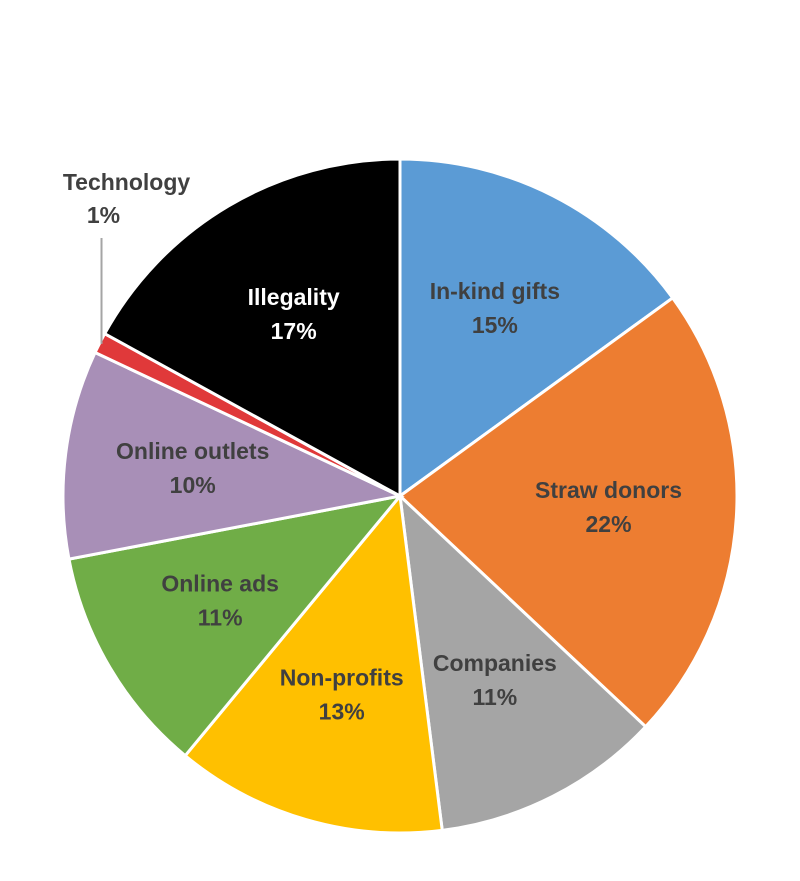 The image size is (800, 881). Describe the element at coordinates (192, 451) in the screenshot. I see `slice-label: Online outlets` at that location.